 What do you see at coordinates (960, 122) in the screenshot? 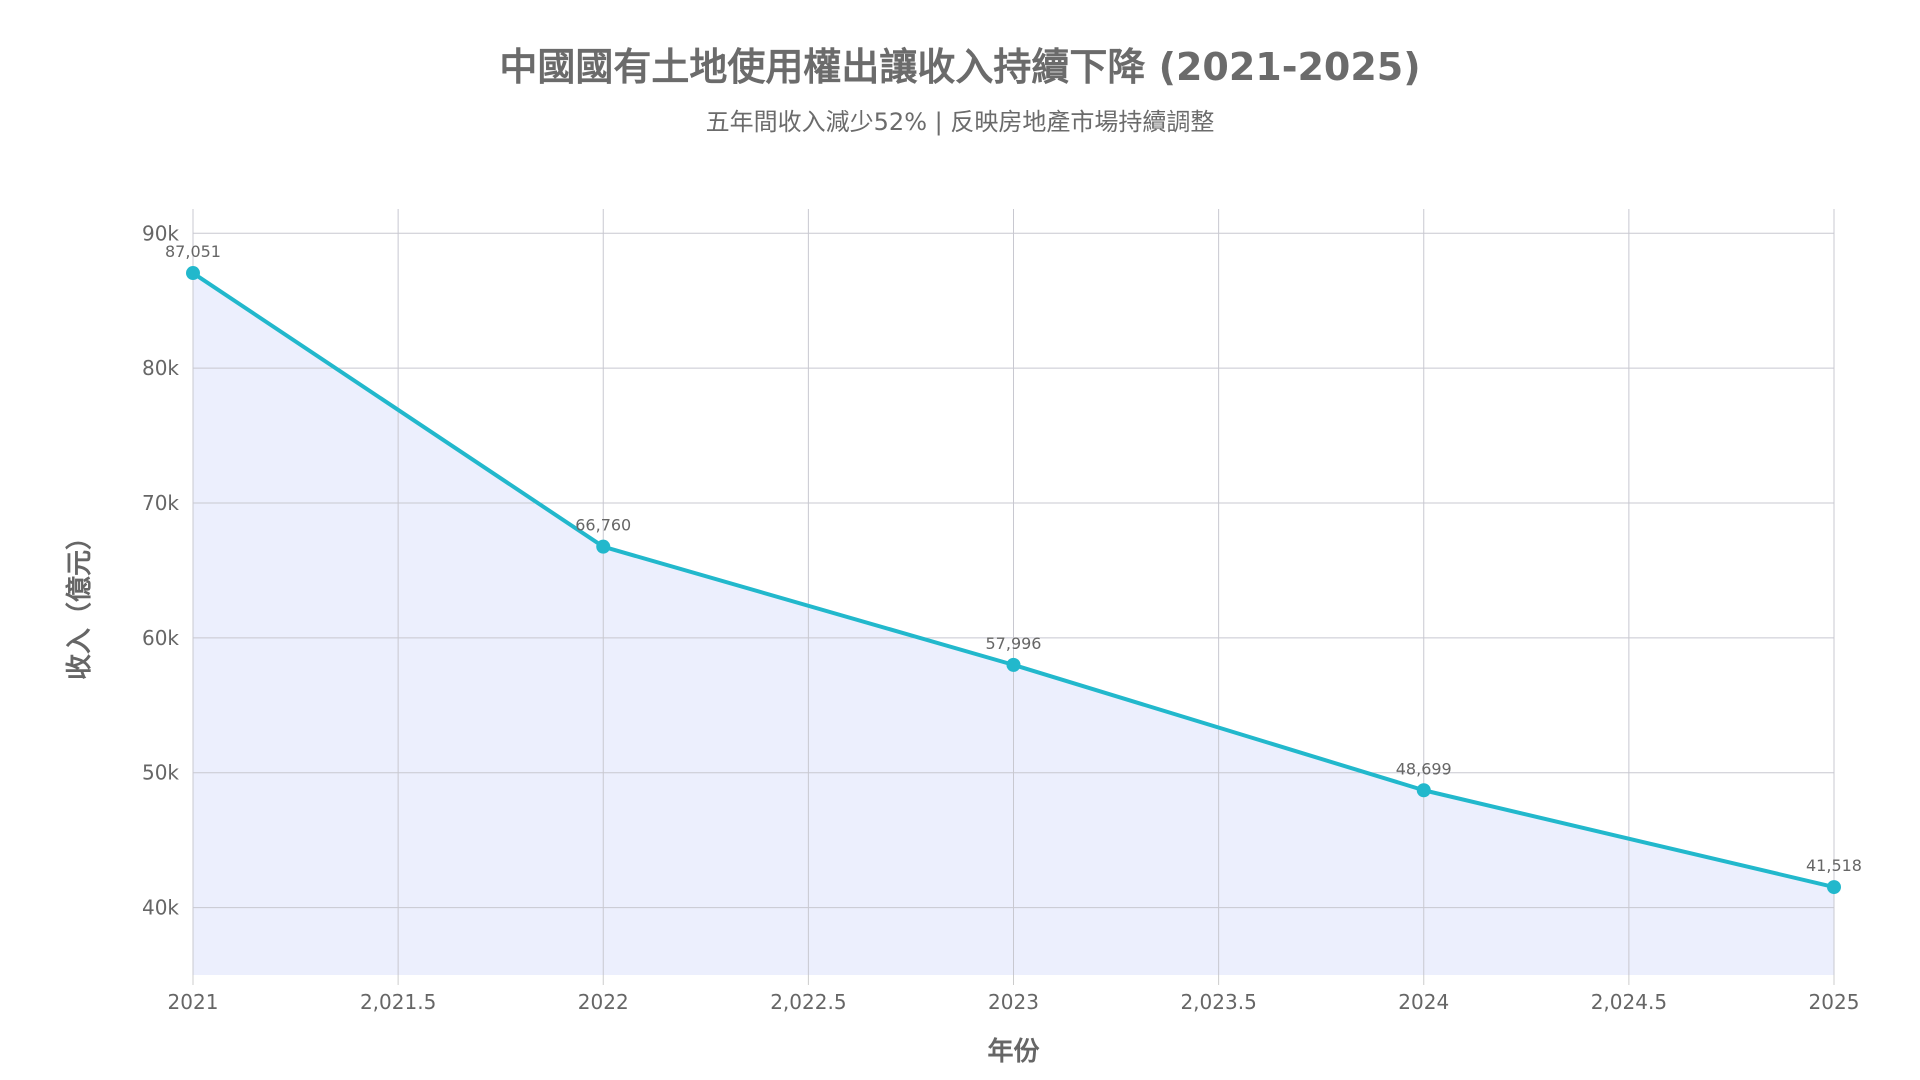
I see `chart-subtitle: 五年間收入減少52% | 反映房地產市場持續調整` at bounding box center [960, 122].